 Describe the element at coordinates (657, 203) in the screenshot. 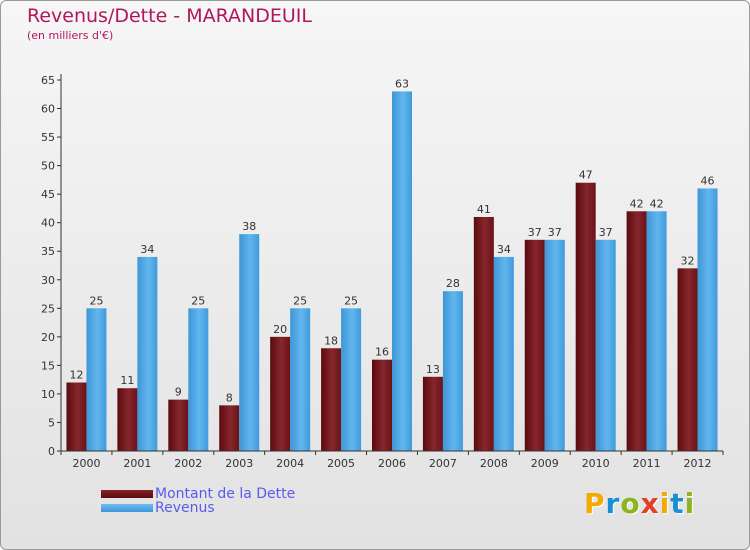

I see `data-label-revenus: 42` at that location.